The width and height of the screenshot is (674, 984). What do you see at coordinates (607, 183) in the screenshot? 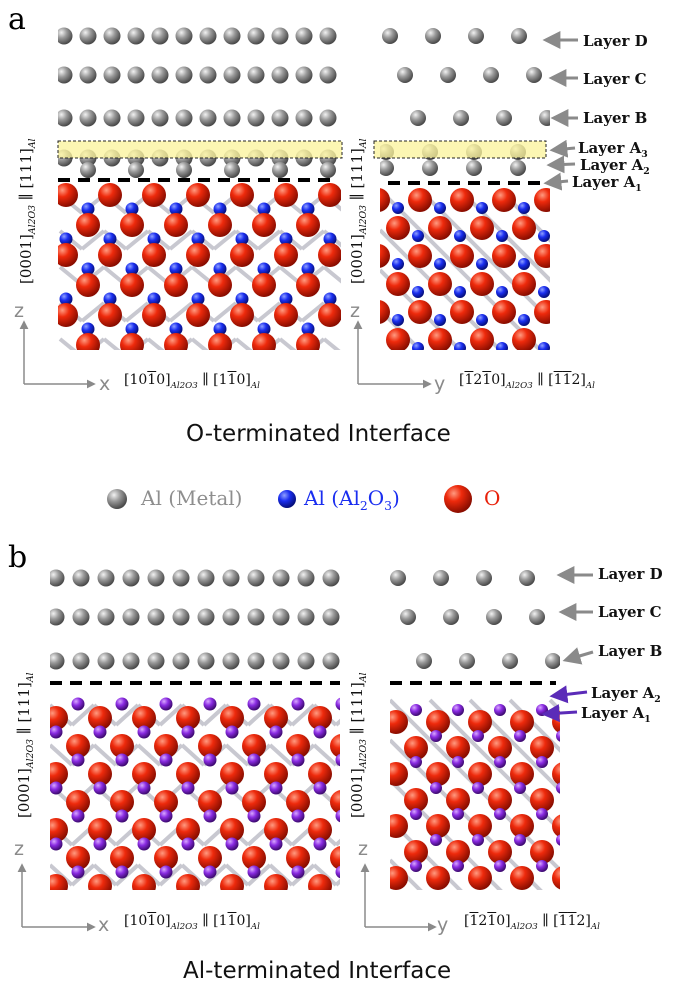
I see `panel-a-layer-a1: Layer A1` at bounding box center [607, 183].